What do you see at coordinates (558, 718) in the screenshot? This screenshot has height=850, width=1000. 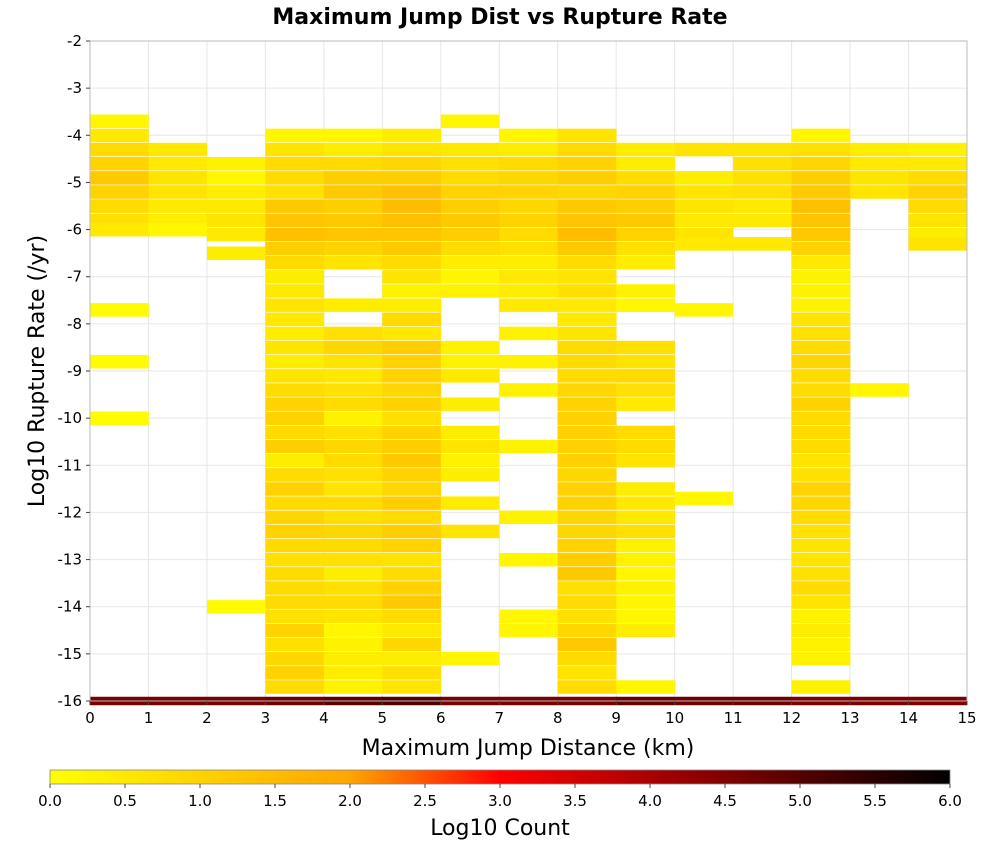 I see `x-tick-label: 8` at bounding box center [558, 718].